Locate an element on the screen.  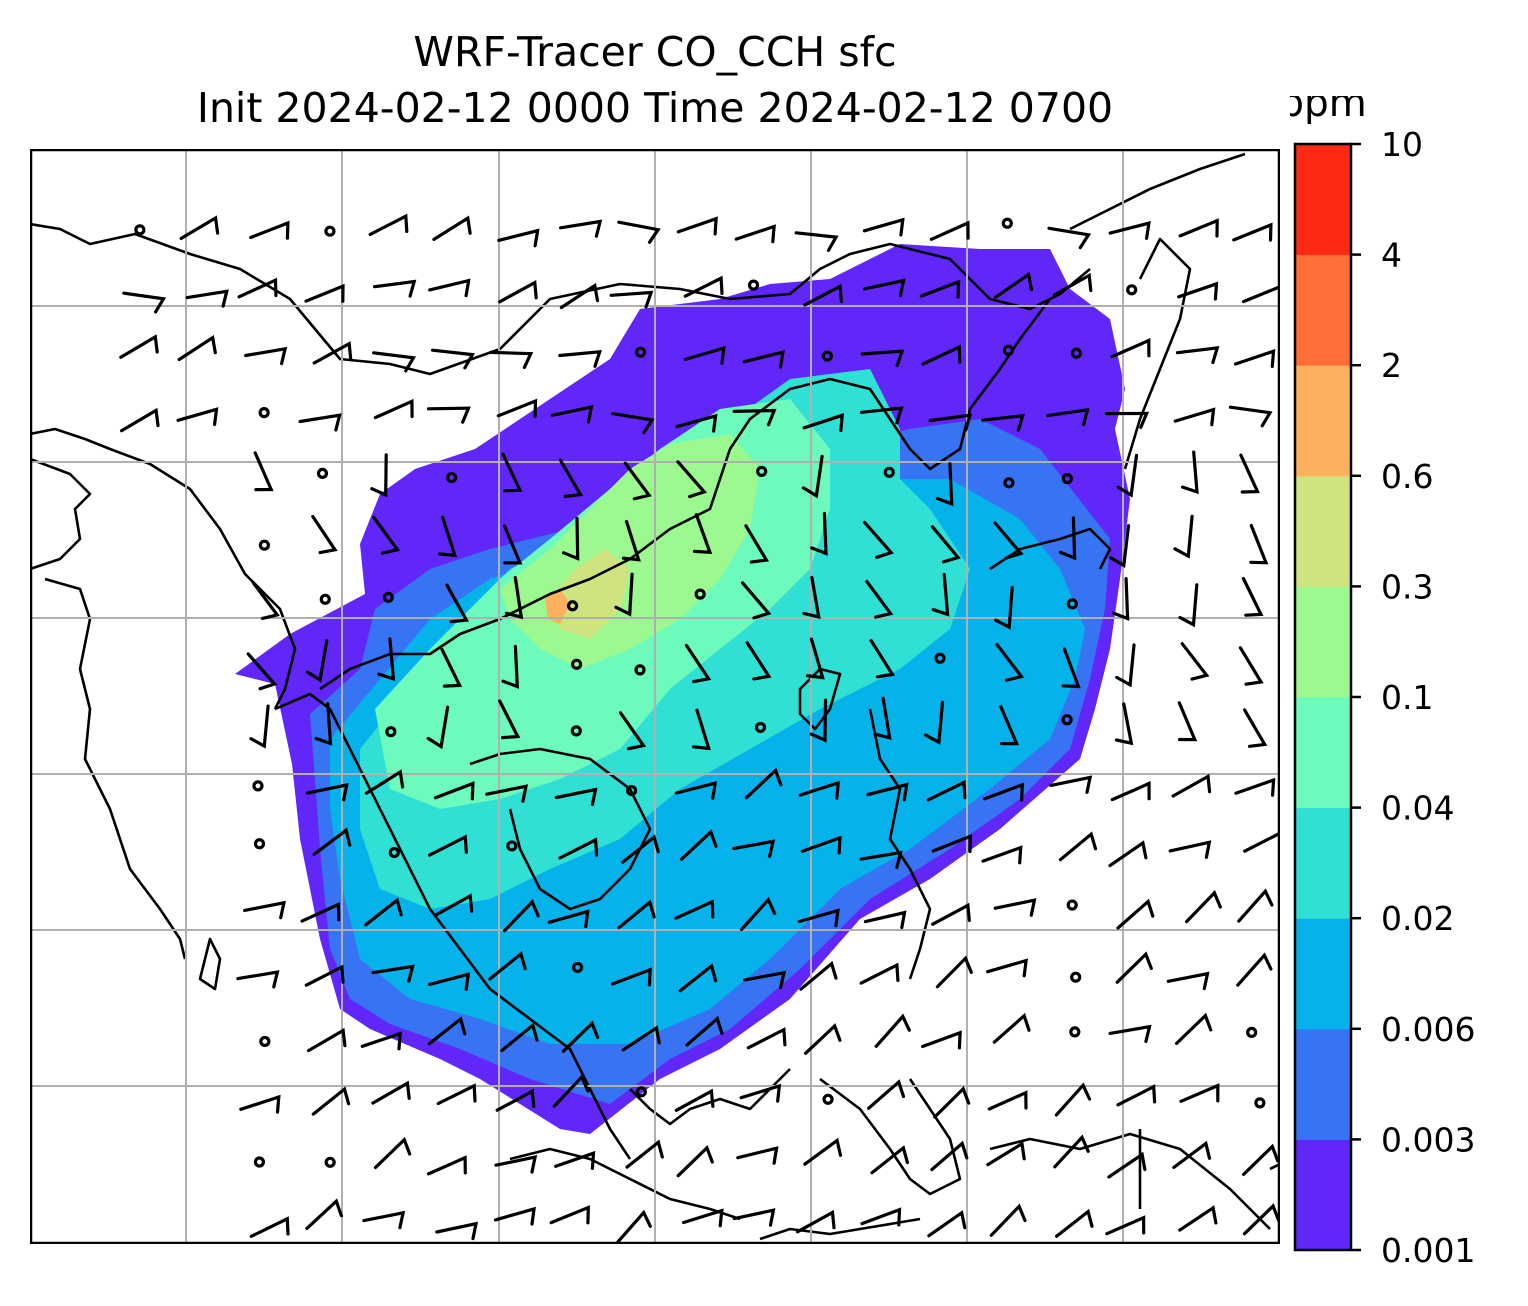
colorbar-tick-label: 0.001 is located at coordinates (1428, 1250).